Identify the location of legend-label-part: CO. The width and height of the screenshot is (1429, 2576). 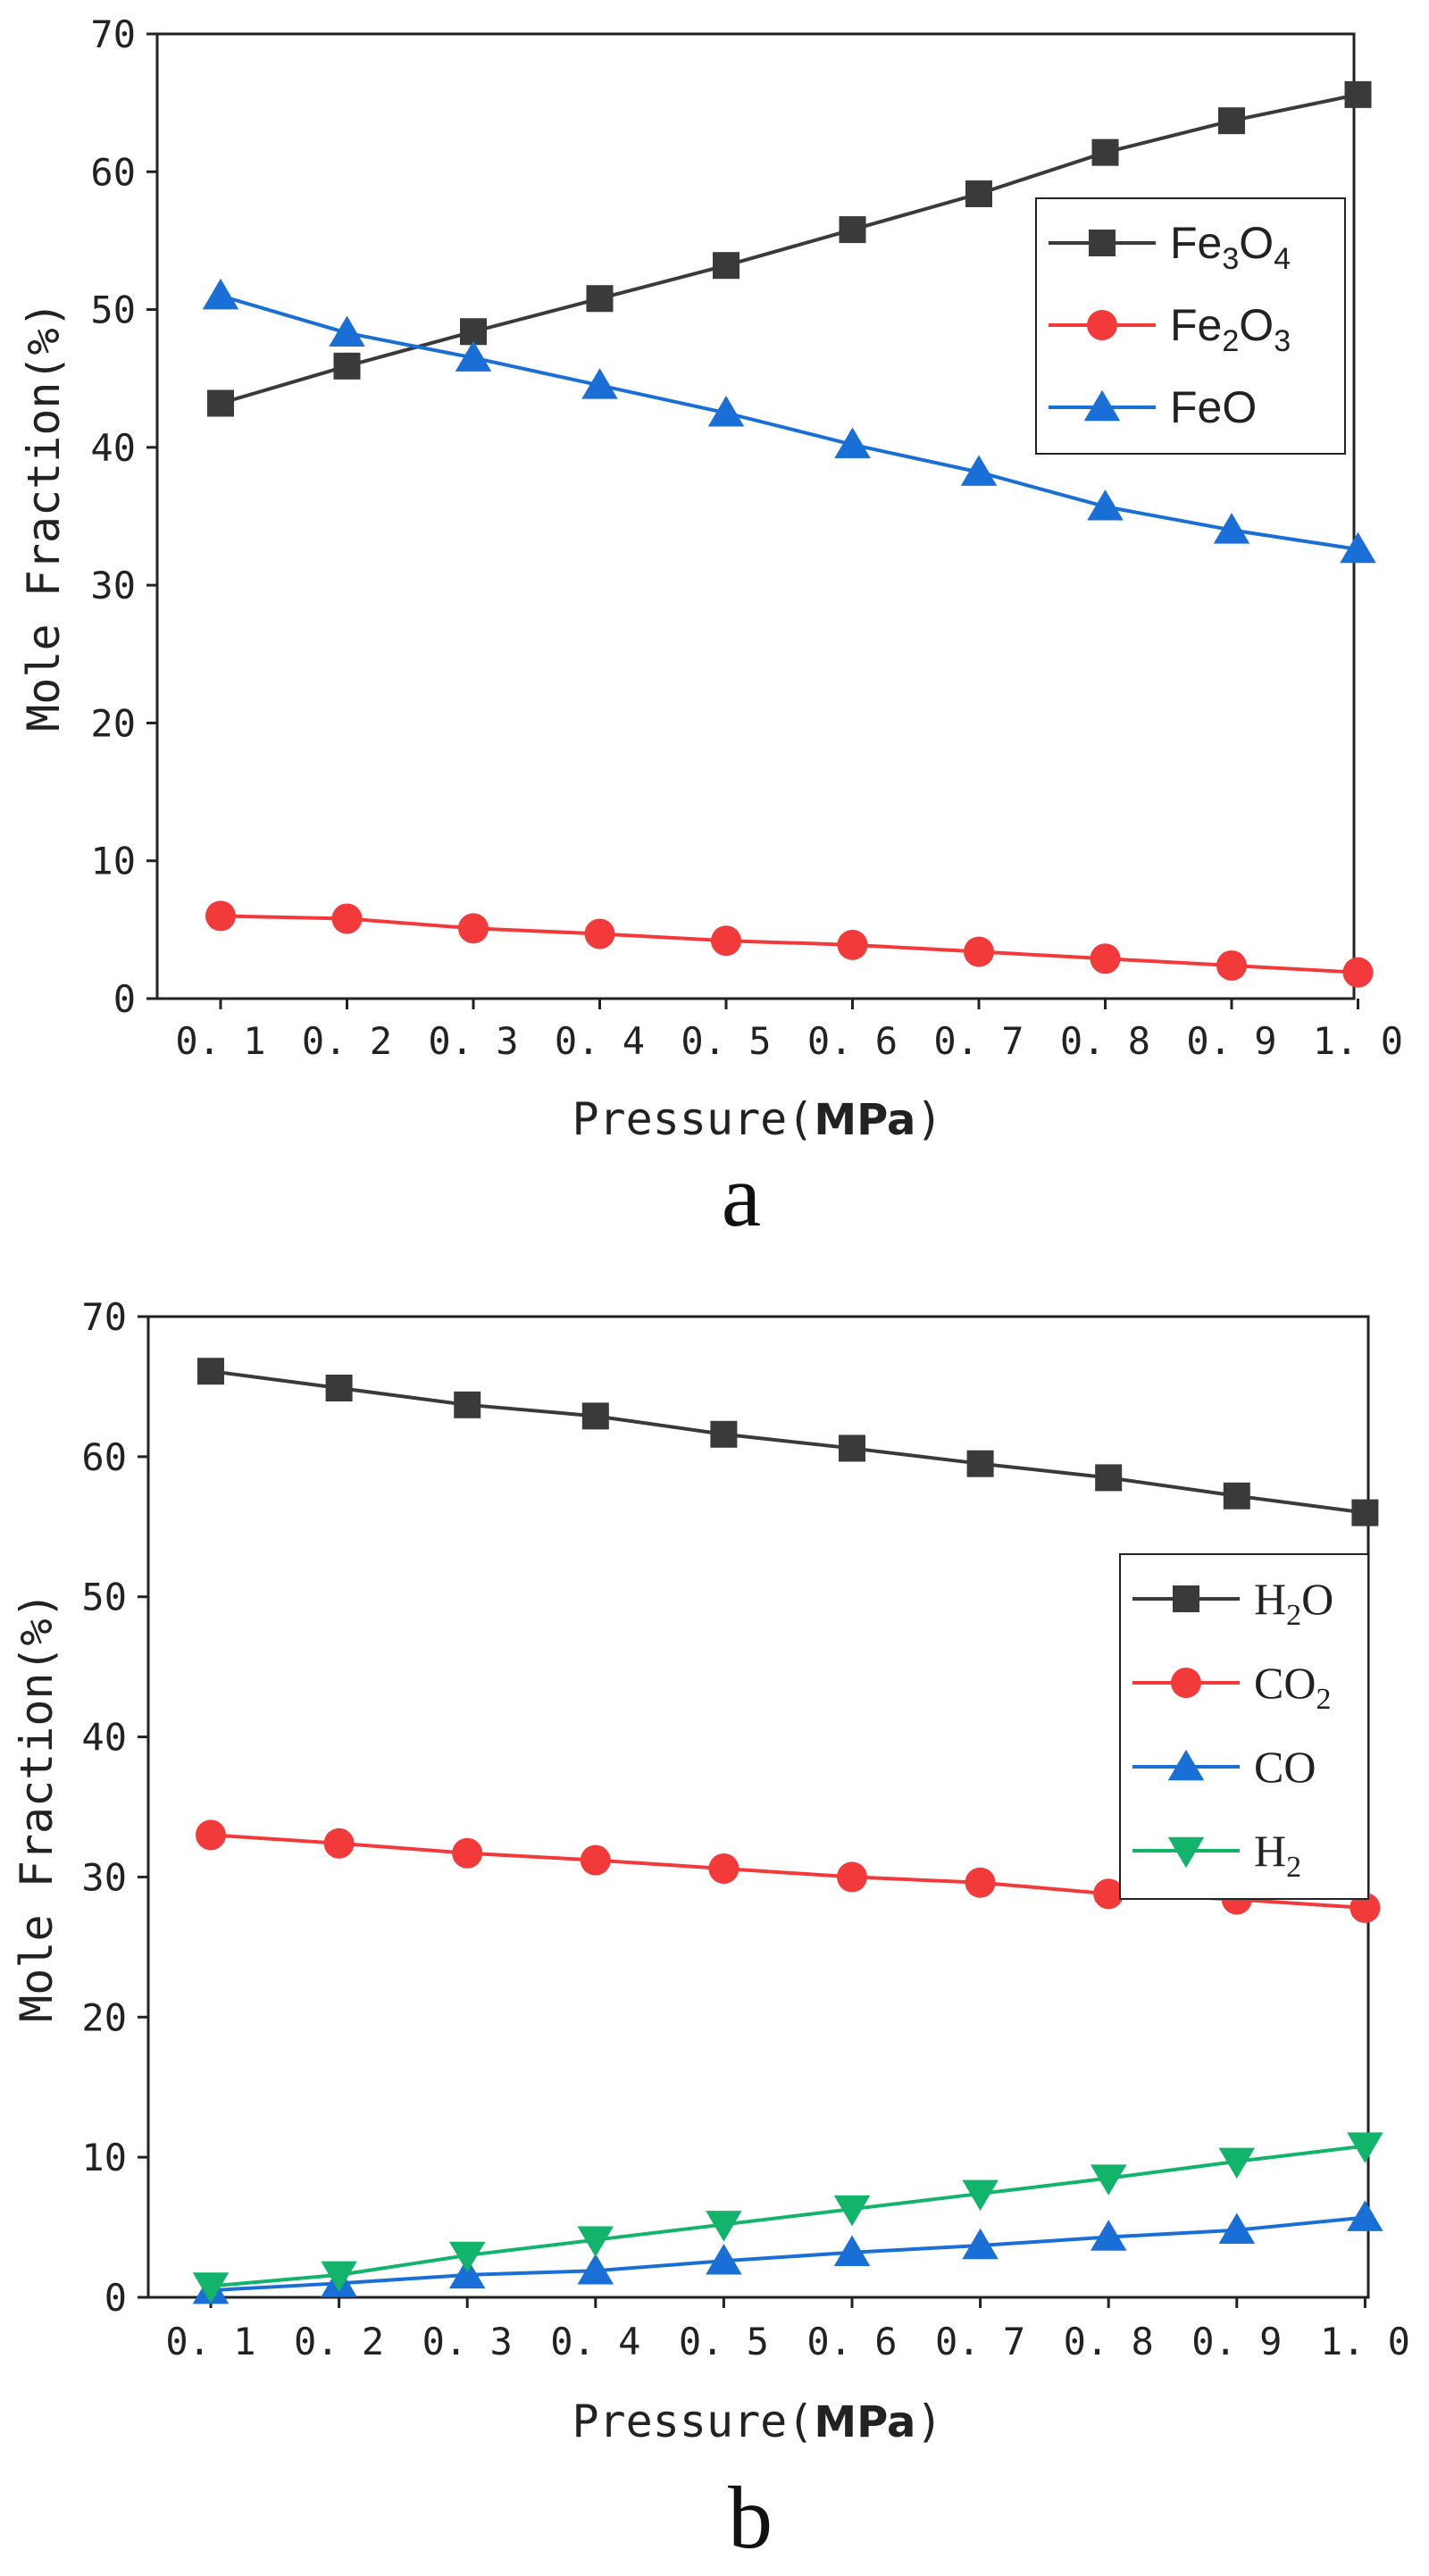
(1285, 1683).